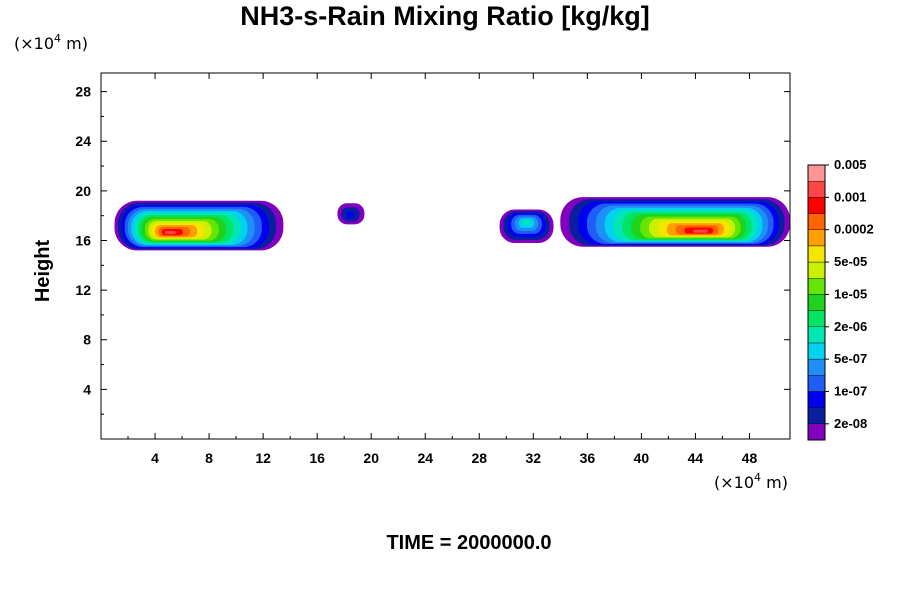  I want to click on x-tick-label: 28, so click(479, 458).